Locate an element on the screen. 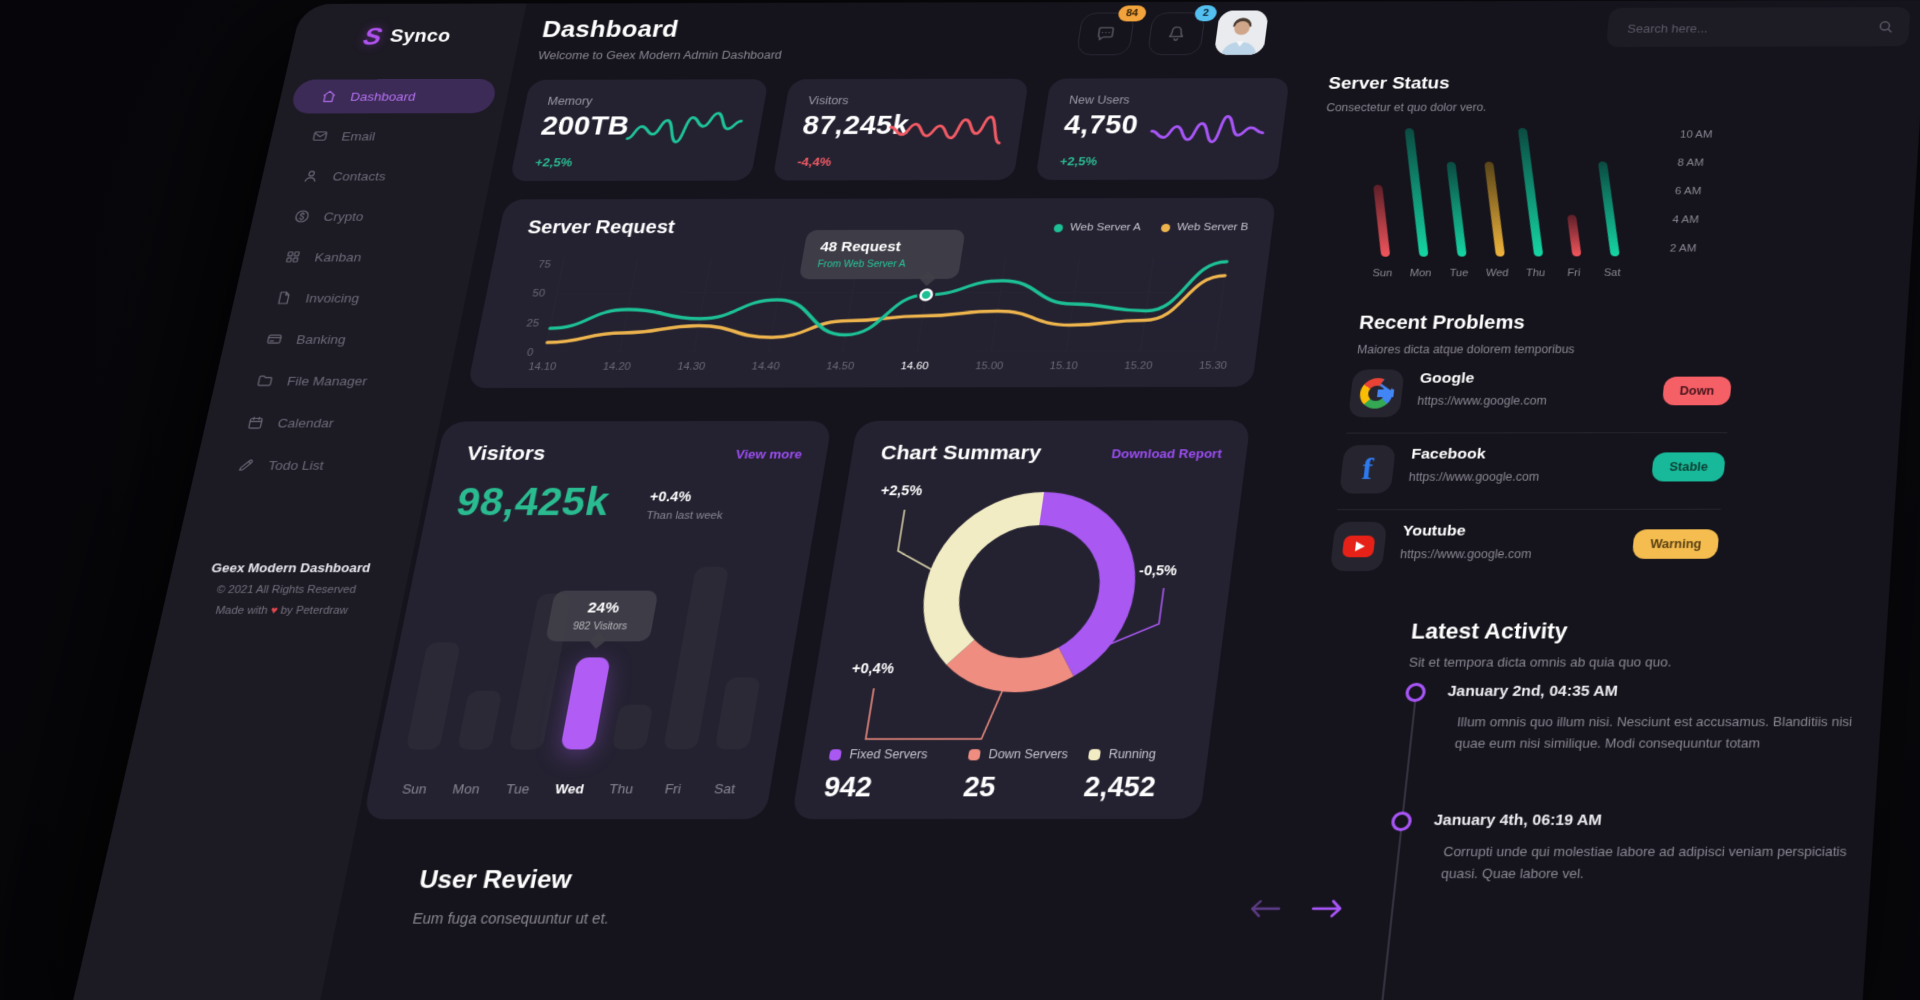  visitors-delta: +0.4% is located at coordinates (670, 496).